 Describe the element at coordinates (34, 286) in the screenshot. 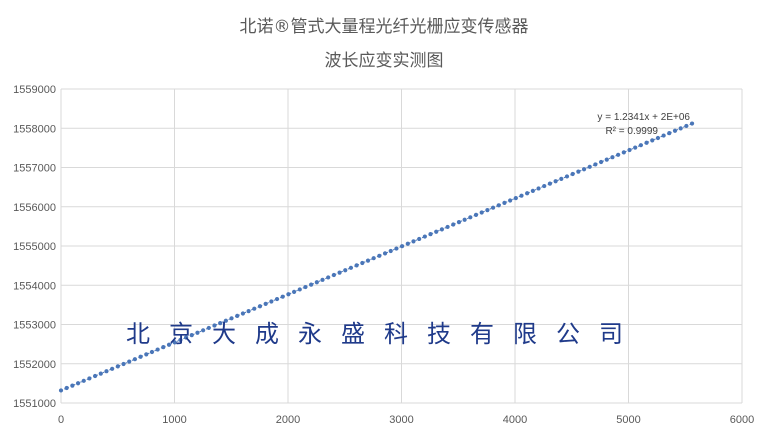

I see `y-tick-label: 1554000` at that location.